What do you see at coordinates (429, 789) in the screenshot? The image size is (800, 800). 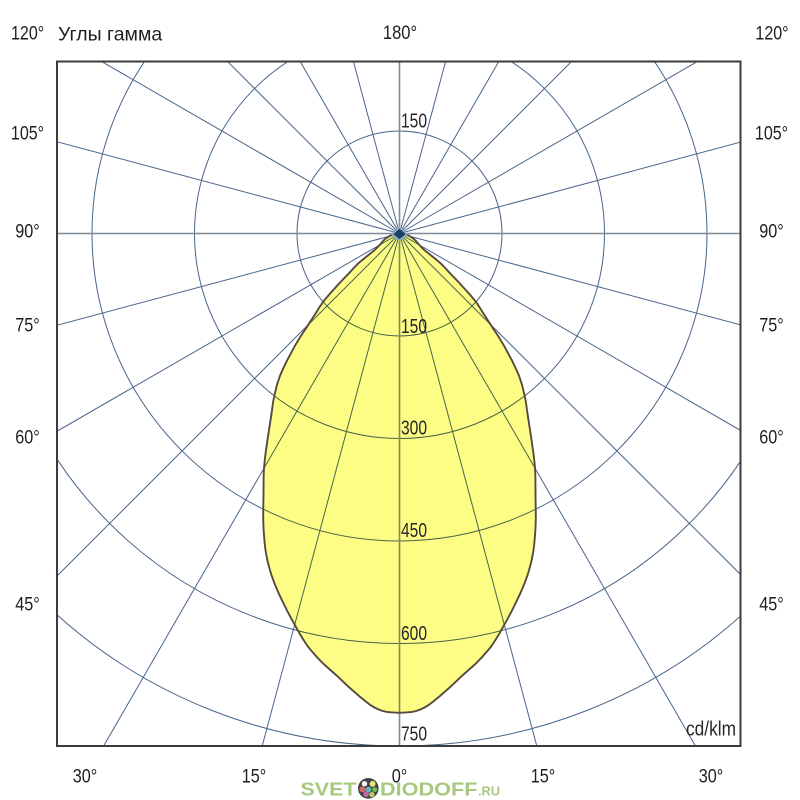 I see `svg-text: DIODOFF` at bounding box center [429, 789].